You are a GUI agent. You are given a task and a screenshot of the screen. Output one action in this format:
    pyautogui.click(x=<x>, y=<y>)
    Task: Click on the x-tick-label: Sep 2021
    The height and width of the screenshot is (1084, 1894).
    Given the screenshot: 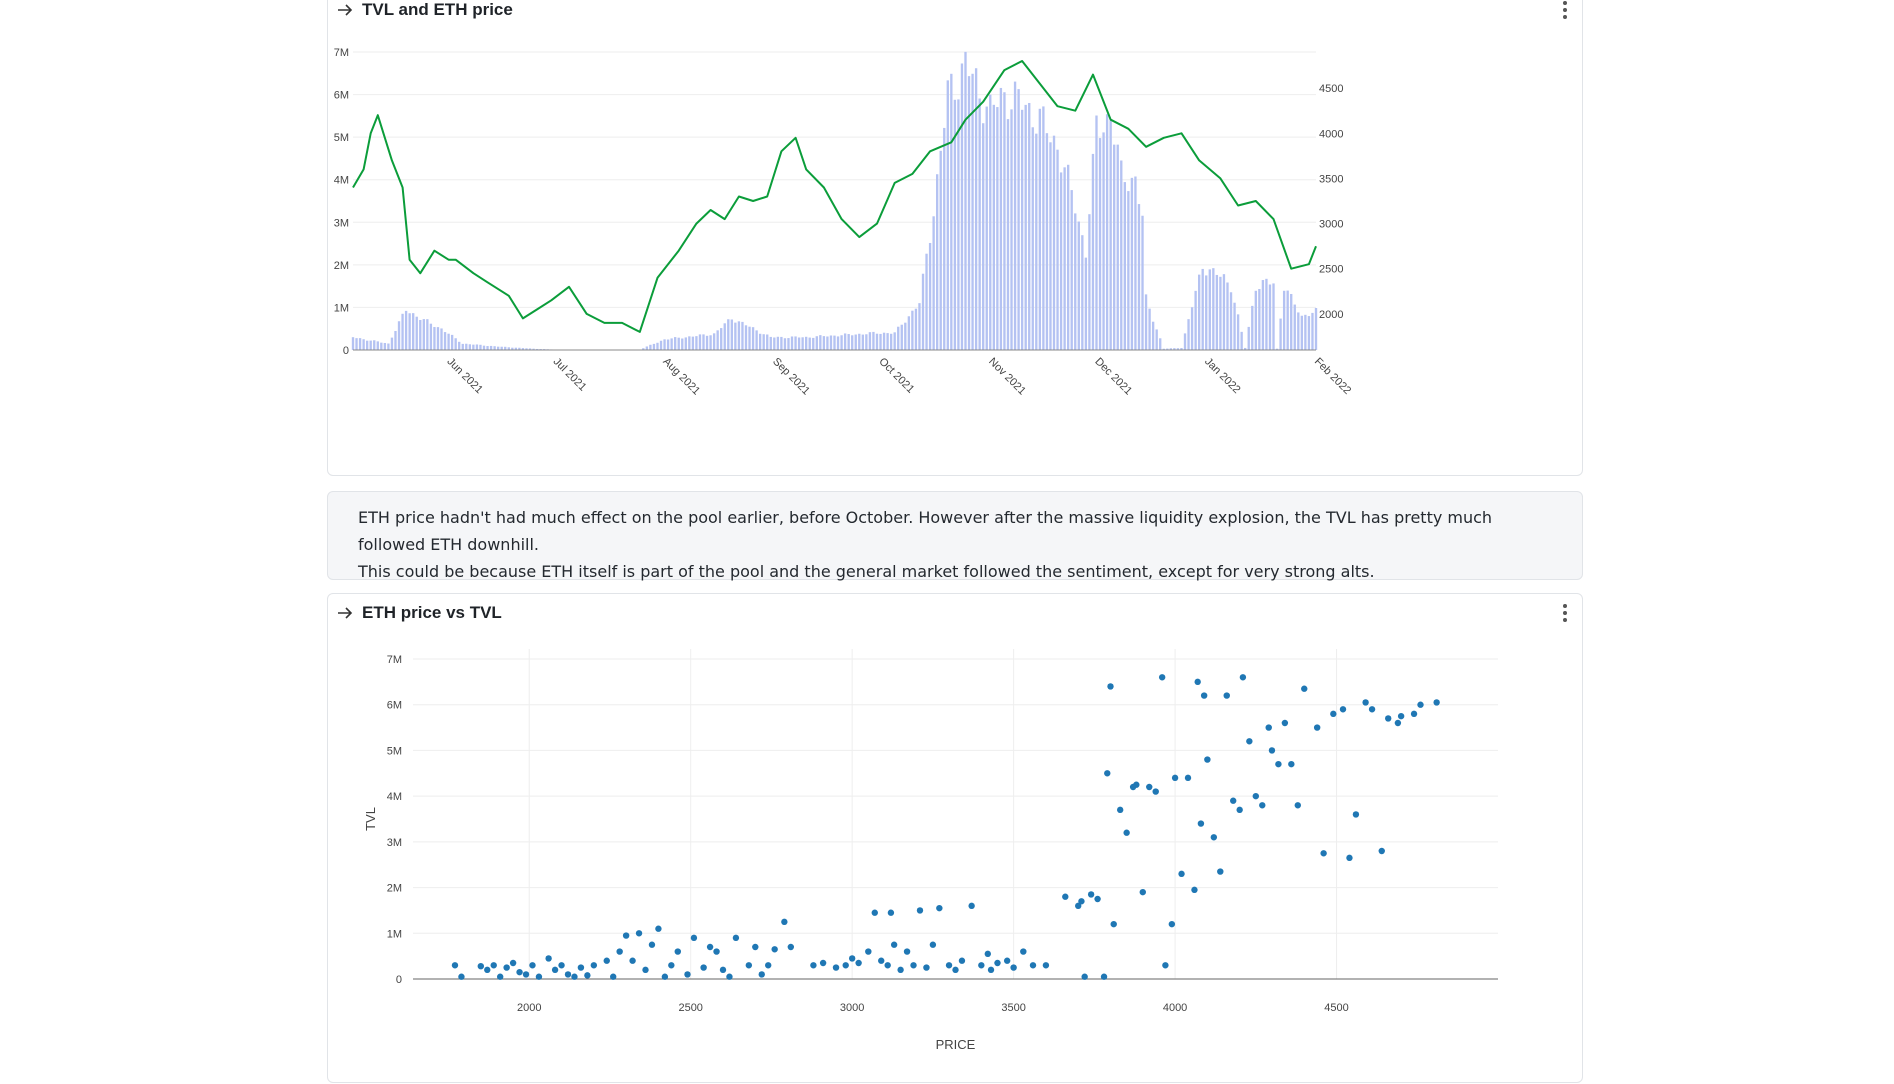 What is the action you would take?
    pyautogui.click(x=791, y=377)
    